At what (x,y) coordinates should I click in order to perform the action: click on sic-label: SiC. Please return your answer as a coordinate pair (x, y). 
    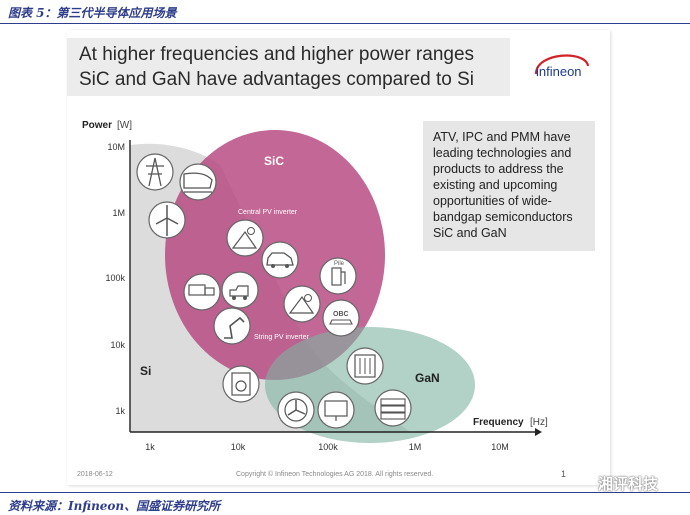
    Looking at the image, I should click on (274, 161).